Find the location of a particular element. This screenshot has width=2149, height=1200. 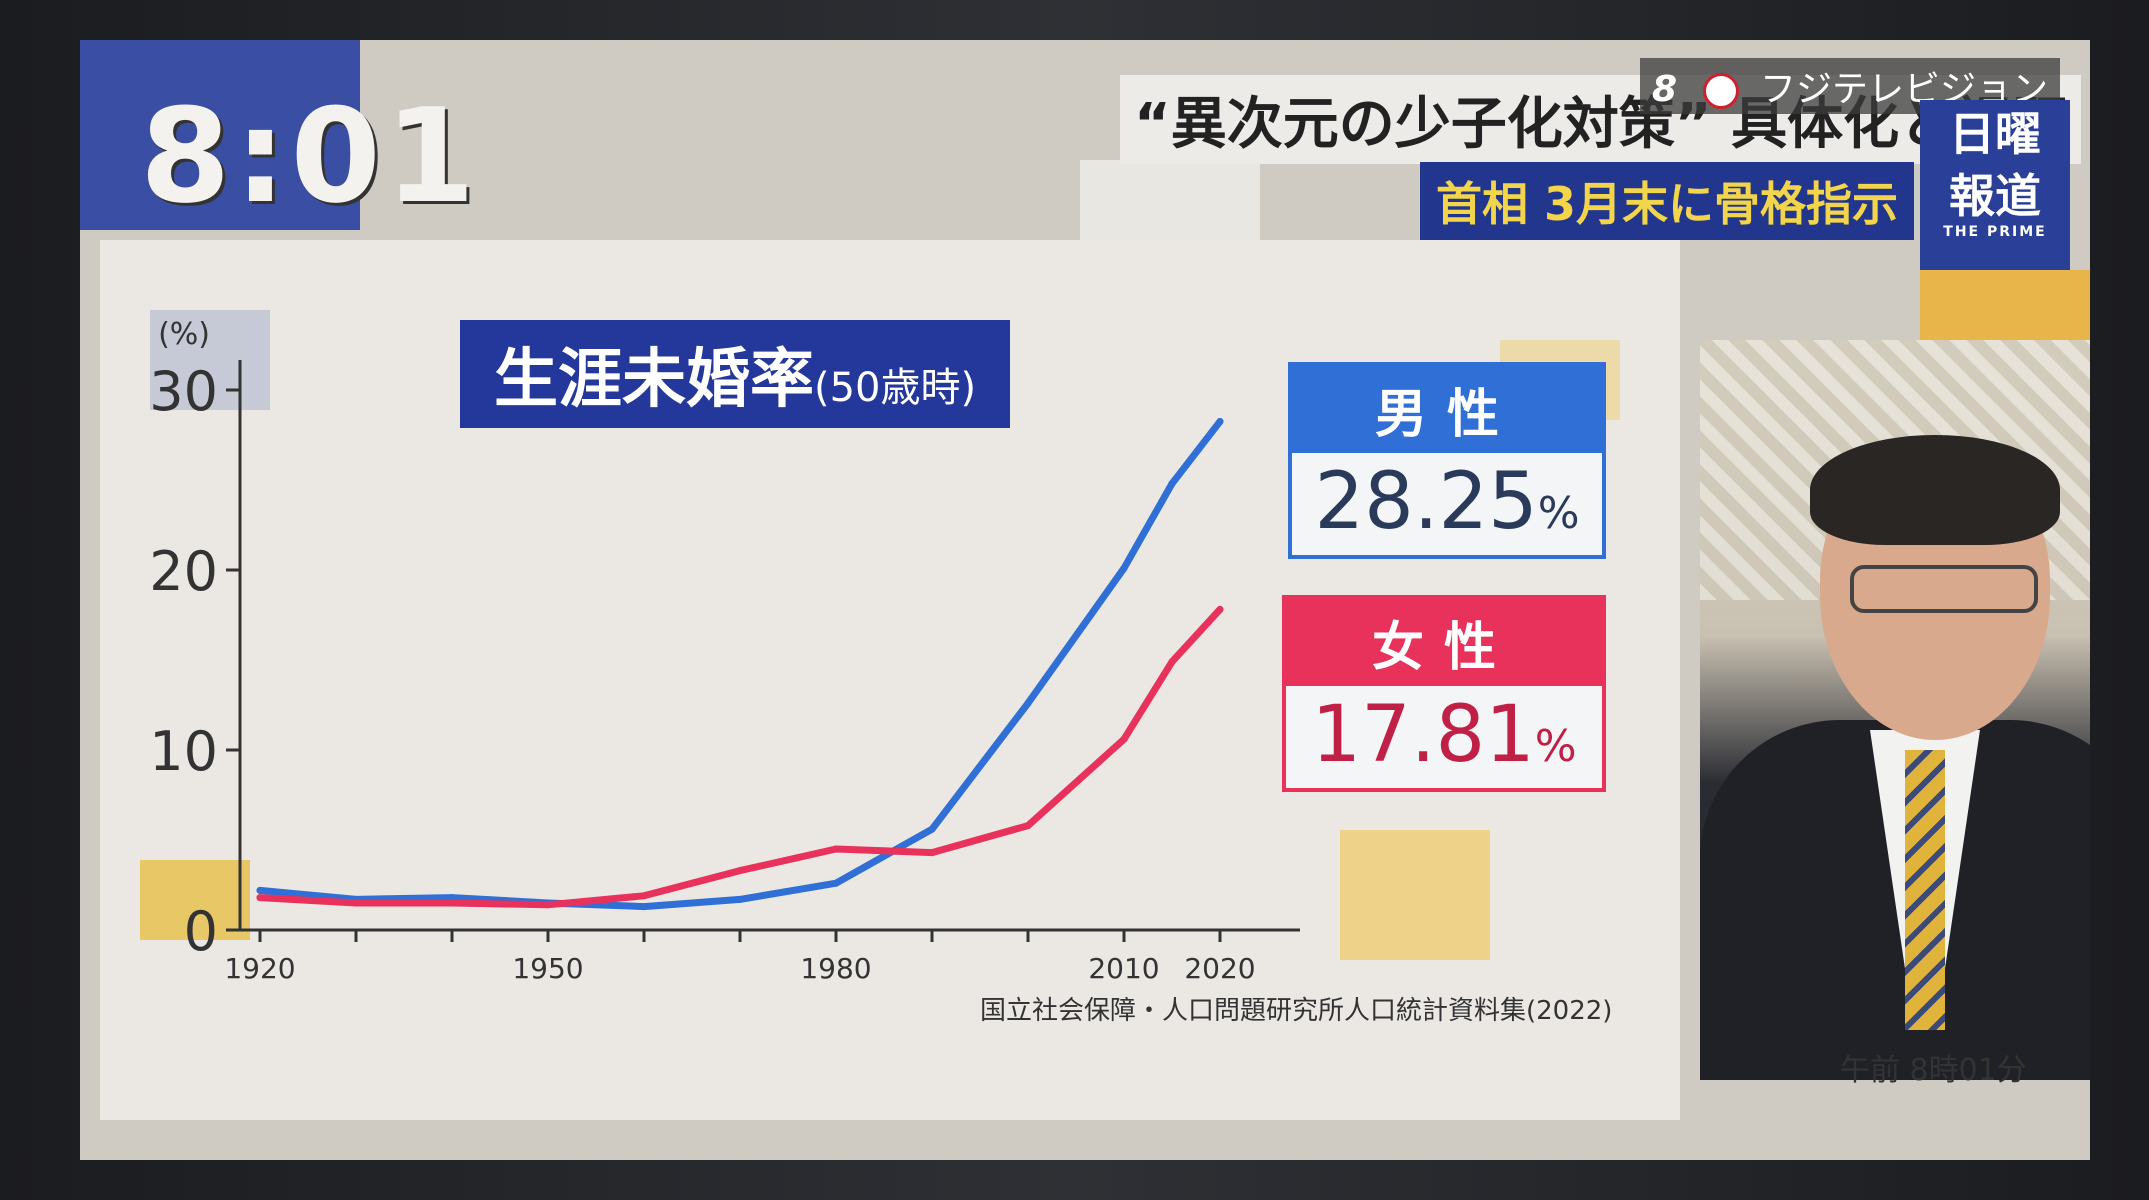

chart-title-text: 生涯未婚率 is located at coordinates (654, 380).